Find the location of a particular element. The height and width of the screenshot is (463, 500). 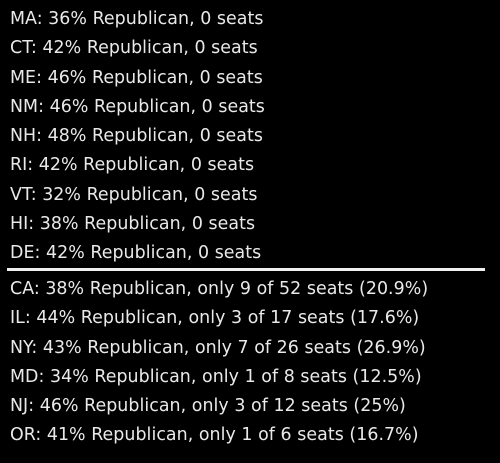

state-line-ma: MA: 36% Republican, 0 seats is located at coordinates (137, 19).